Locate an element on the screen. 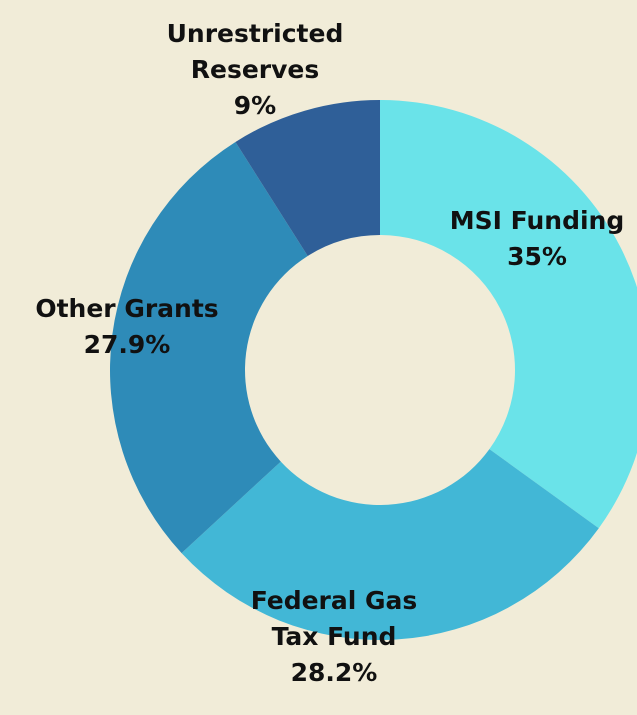 This screenshot has width=637, height=715. segment-label: Other Grants 27.9% is located at coordinates (127, 327).